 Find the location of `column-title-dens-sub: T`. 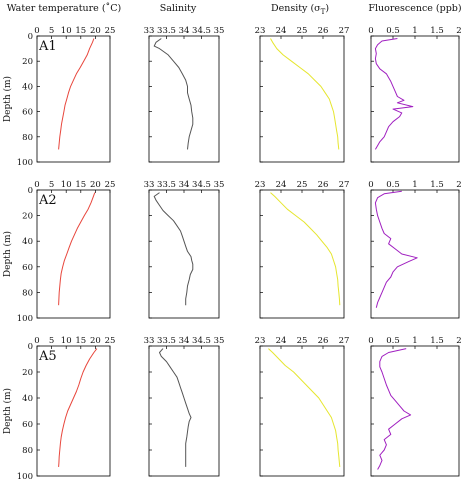

column-title-dens-sub: T is located at coordinates (323, 12).